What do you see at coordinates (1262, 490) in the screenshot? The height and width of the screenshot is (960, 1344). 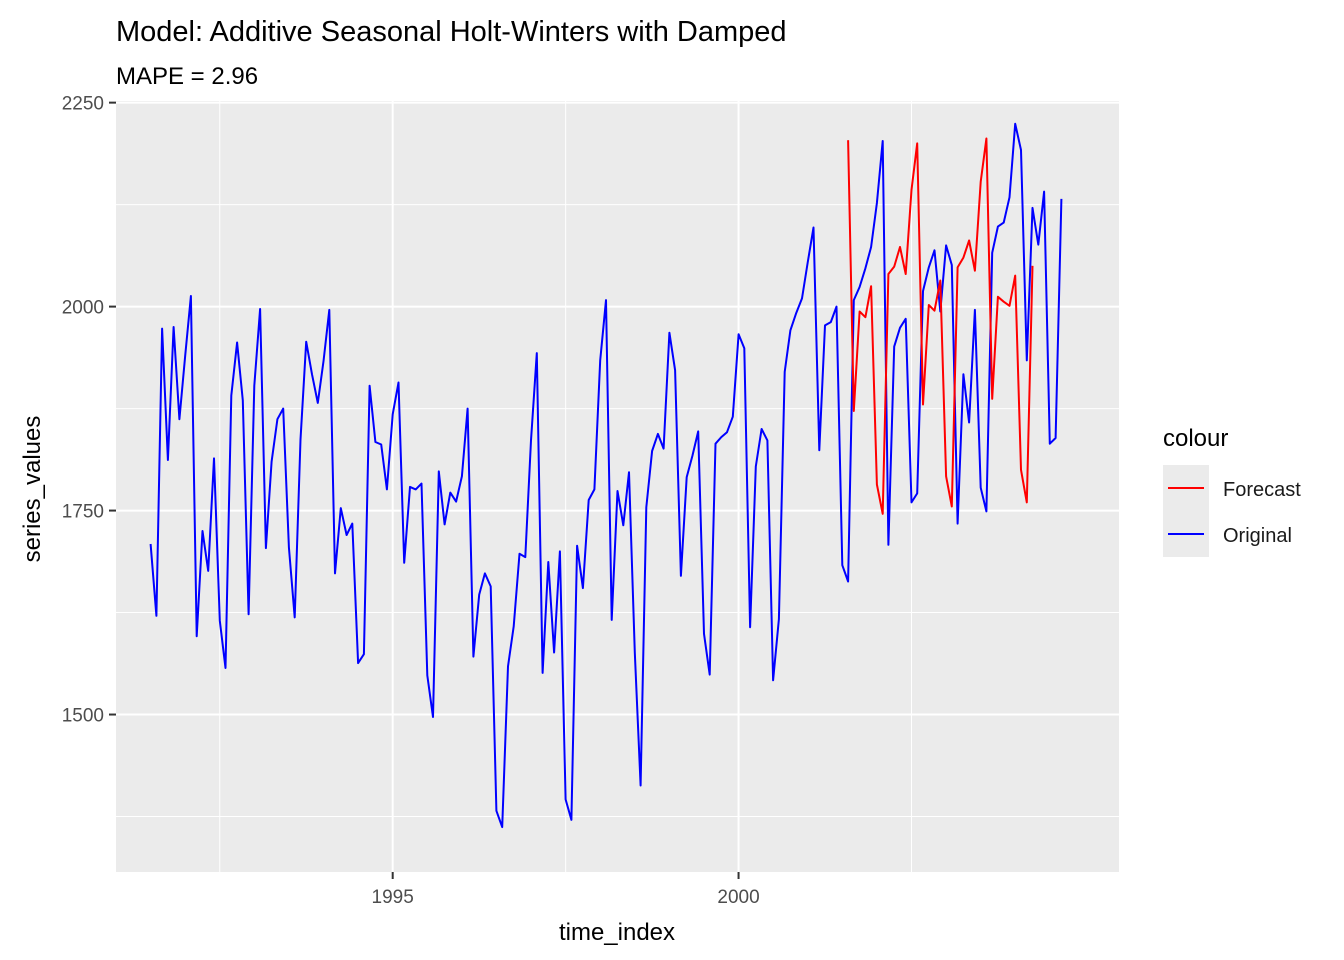 I see `legend-label-forecast: Forecast` at bounding box center [1262, 490].